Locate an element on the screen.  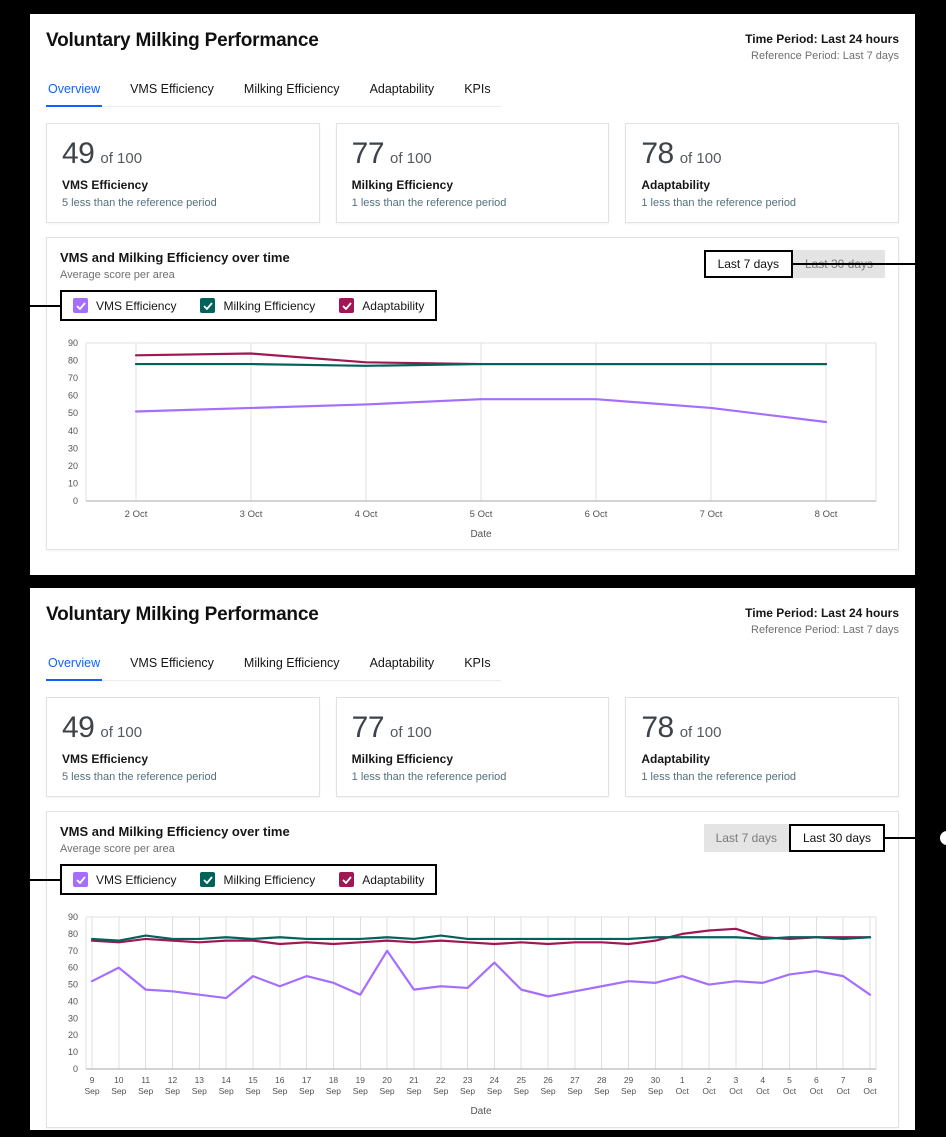
svg-text: 7 Oct is located at coordinates (711, 514).